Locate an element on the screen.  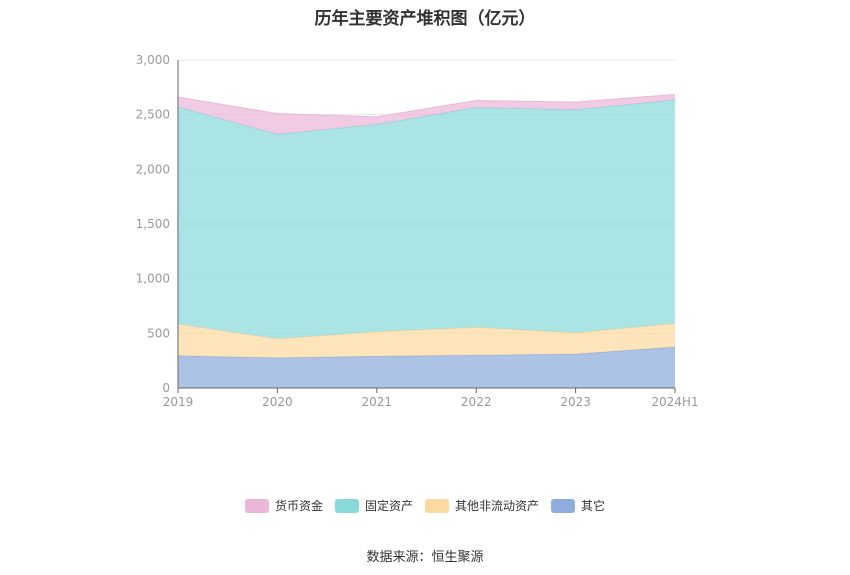
area-edge-货币资金 is located at coordinates (426, 105).